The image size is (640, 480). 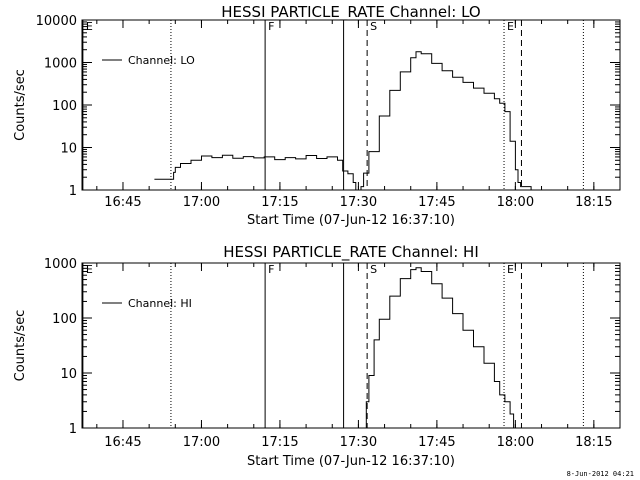 I want to click on chart-title: HESSI PARTICLE_RATE Channel: LO, so click(x=350, y=12).